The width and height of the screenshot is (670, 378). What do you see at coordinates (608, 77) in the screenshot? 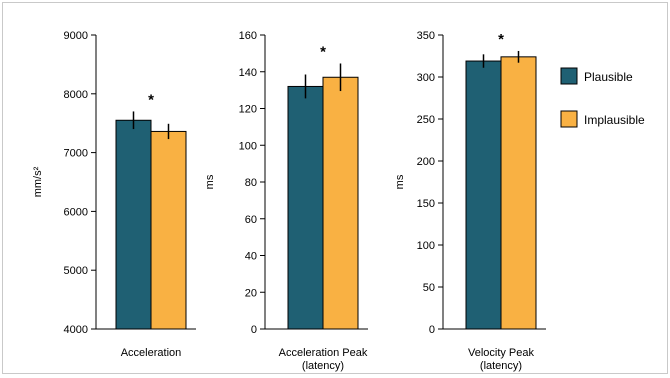
I see `legend-label-plausible: Plausible` at bounding box center [608, 77].